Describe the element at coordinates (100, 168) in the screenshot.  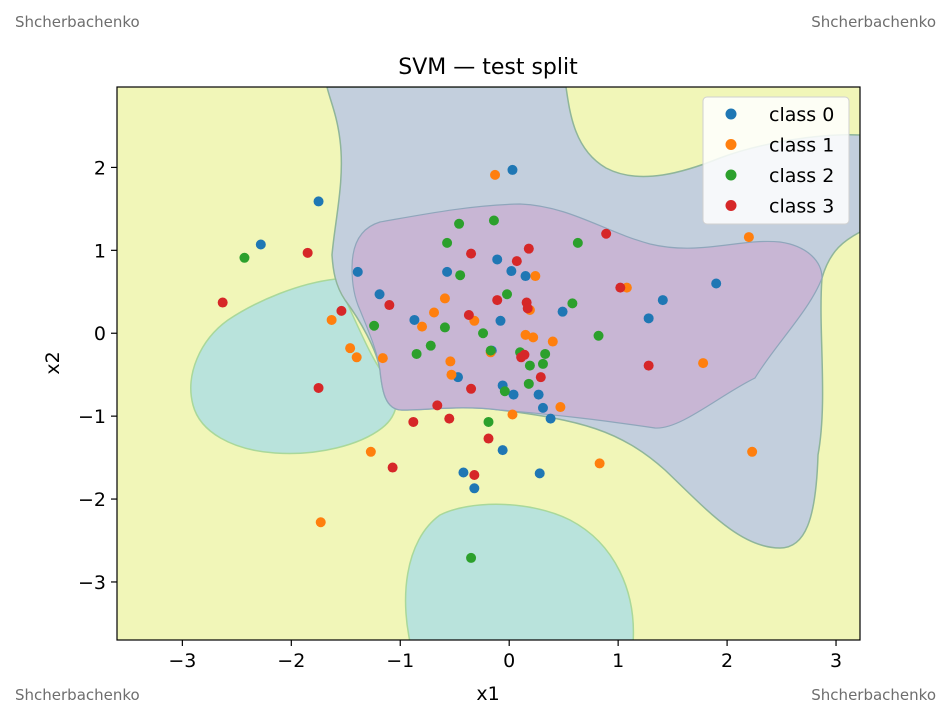
I see `y-tick-label: 2` at that location.